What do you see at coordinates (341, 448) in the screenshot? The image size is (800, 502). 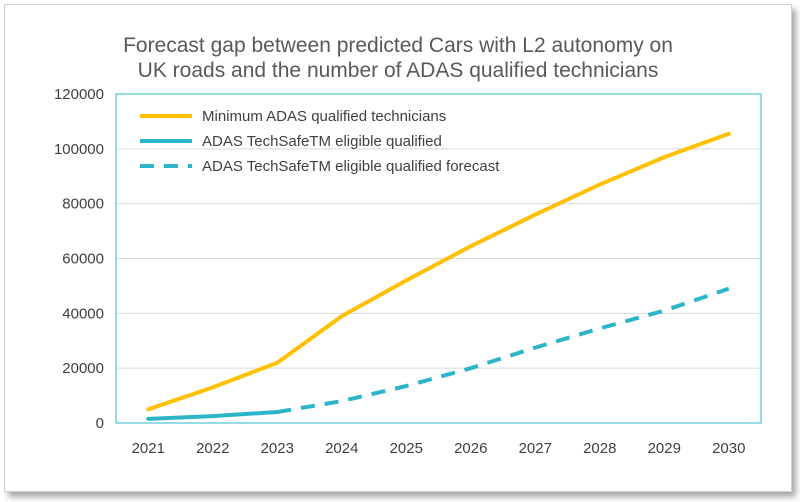 I see `x-tick-label: 2024` at bounding box center [341, 448].